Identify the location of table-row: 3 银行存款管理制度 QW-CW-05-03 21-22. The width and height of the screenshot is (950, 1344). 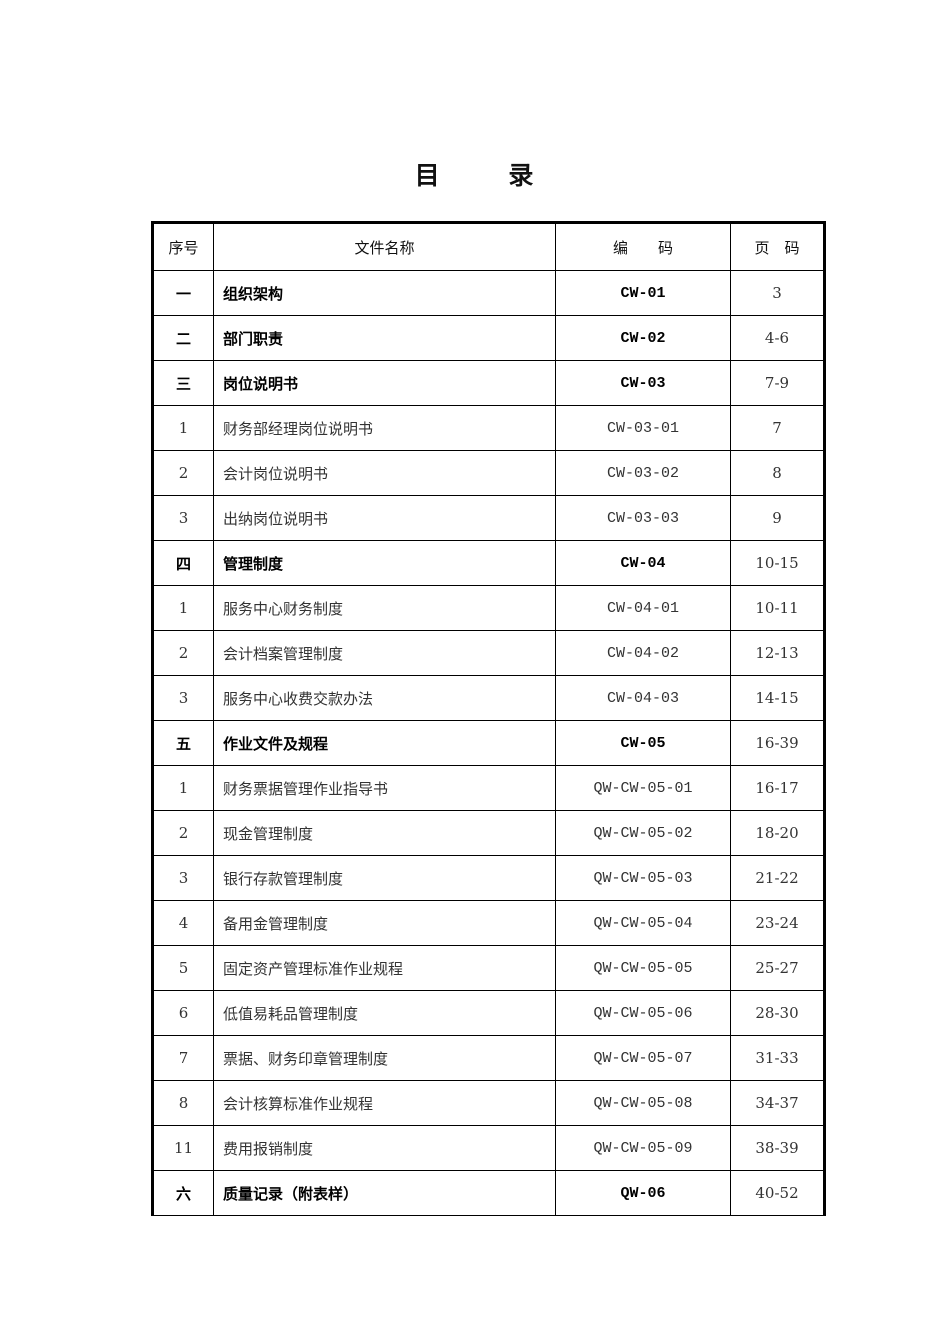
(488, 878).